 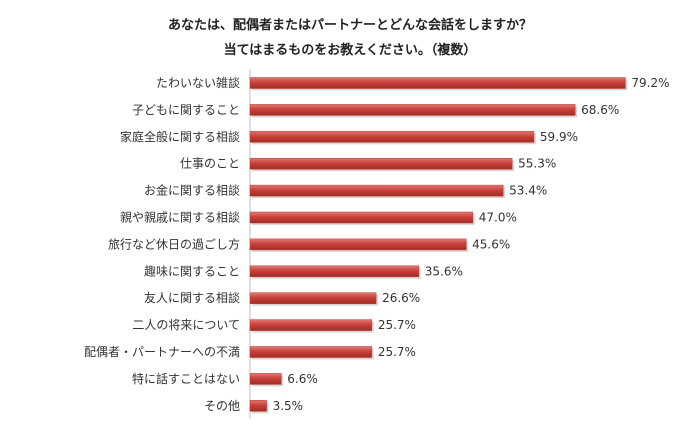 What do you see at coordinates (349, 25) in the screenshot?
I see `chart-title-line-1: あなたは、配偶者またはパートナーとどんな会話をしますか？` at bounding box center [349, 25].